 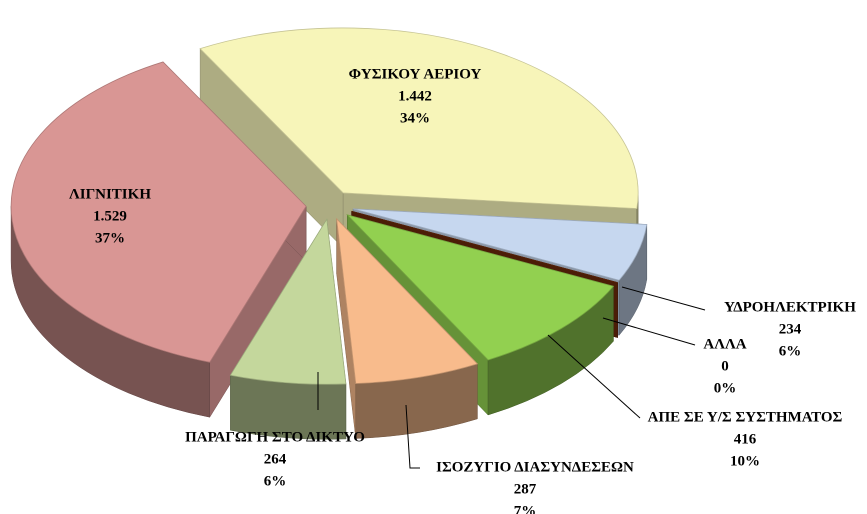 I want to click on percent-label: 34%, so click(x=415, y=118).